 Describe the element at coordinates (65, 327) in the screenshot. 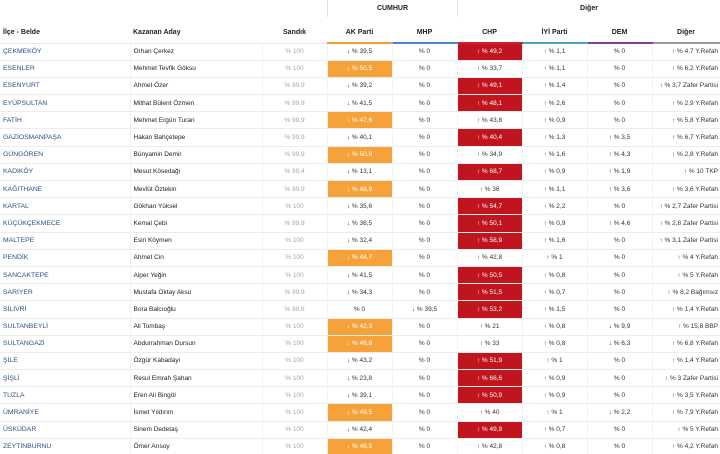

I see `district-link: SULTANBEYLİ` at that location.